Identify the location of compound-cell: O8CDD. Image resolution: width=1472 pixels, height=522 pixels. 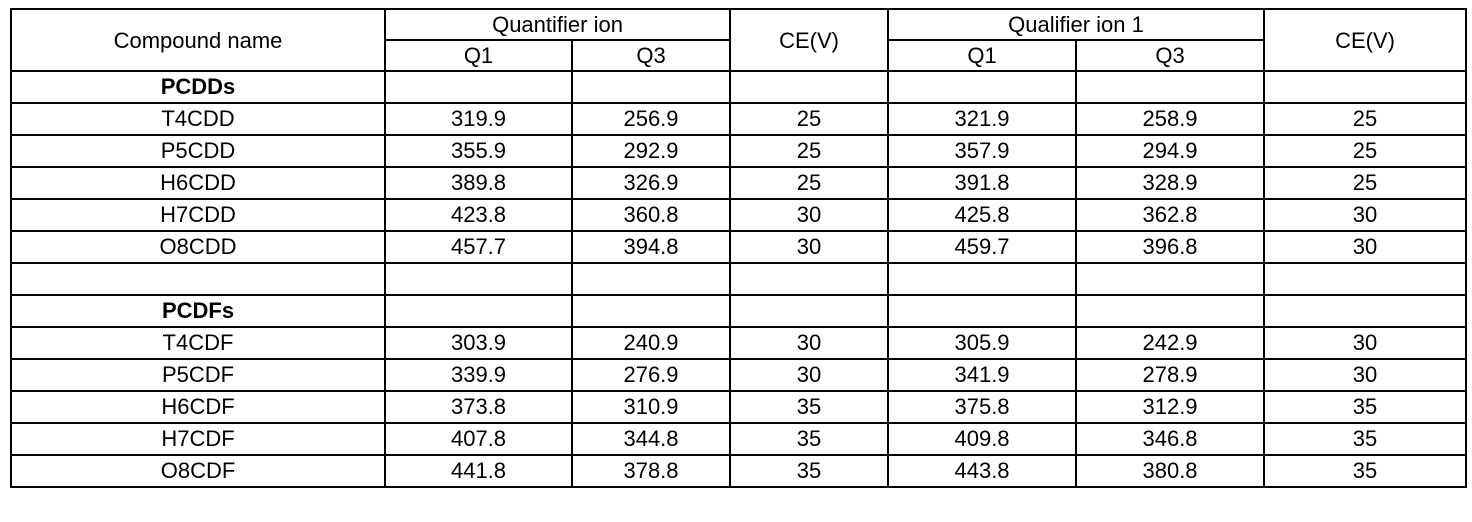
(198, 247).